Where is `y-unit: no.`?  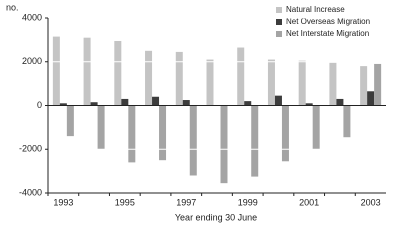 y-unit: no. is located at coordinates (12, 7).